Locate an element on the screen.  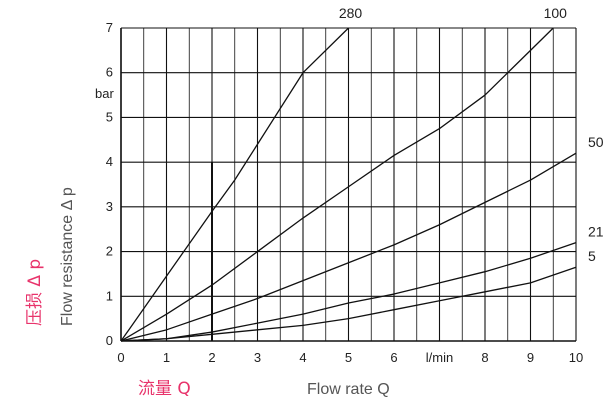
y-tick-label: 3 is located at coordinates (109, 206).